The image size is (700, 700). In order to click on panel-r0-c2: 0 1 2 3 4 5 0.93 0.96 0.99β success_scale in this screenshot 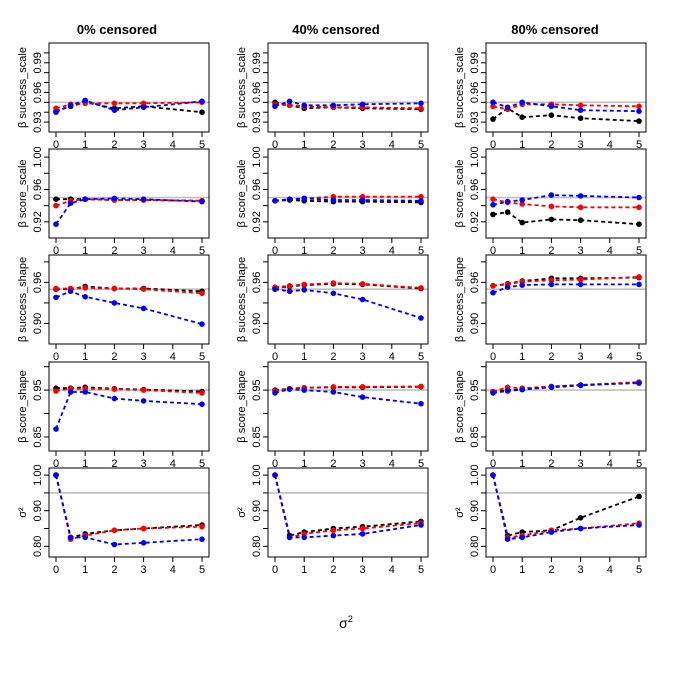, I will do `click(550, 96)`.